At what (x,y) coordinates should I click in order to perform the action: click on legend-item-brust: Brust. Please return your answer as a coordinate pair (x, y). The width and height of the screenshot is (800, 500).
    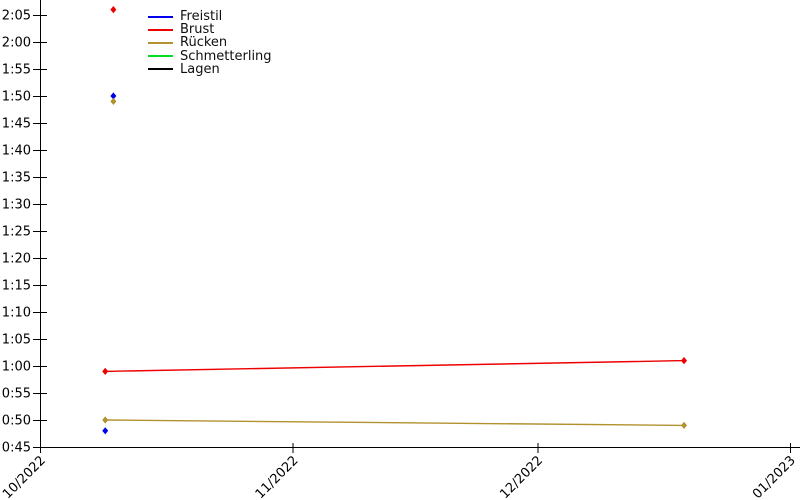
    Looking at the image, I should click on (210, 29).